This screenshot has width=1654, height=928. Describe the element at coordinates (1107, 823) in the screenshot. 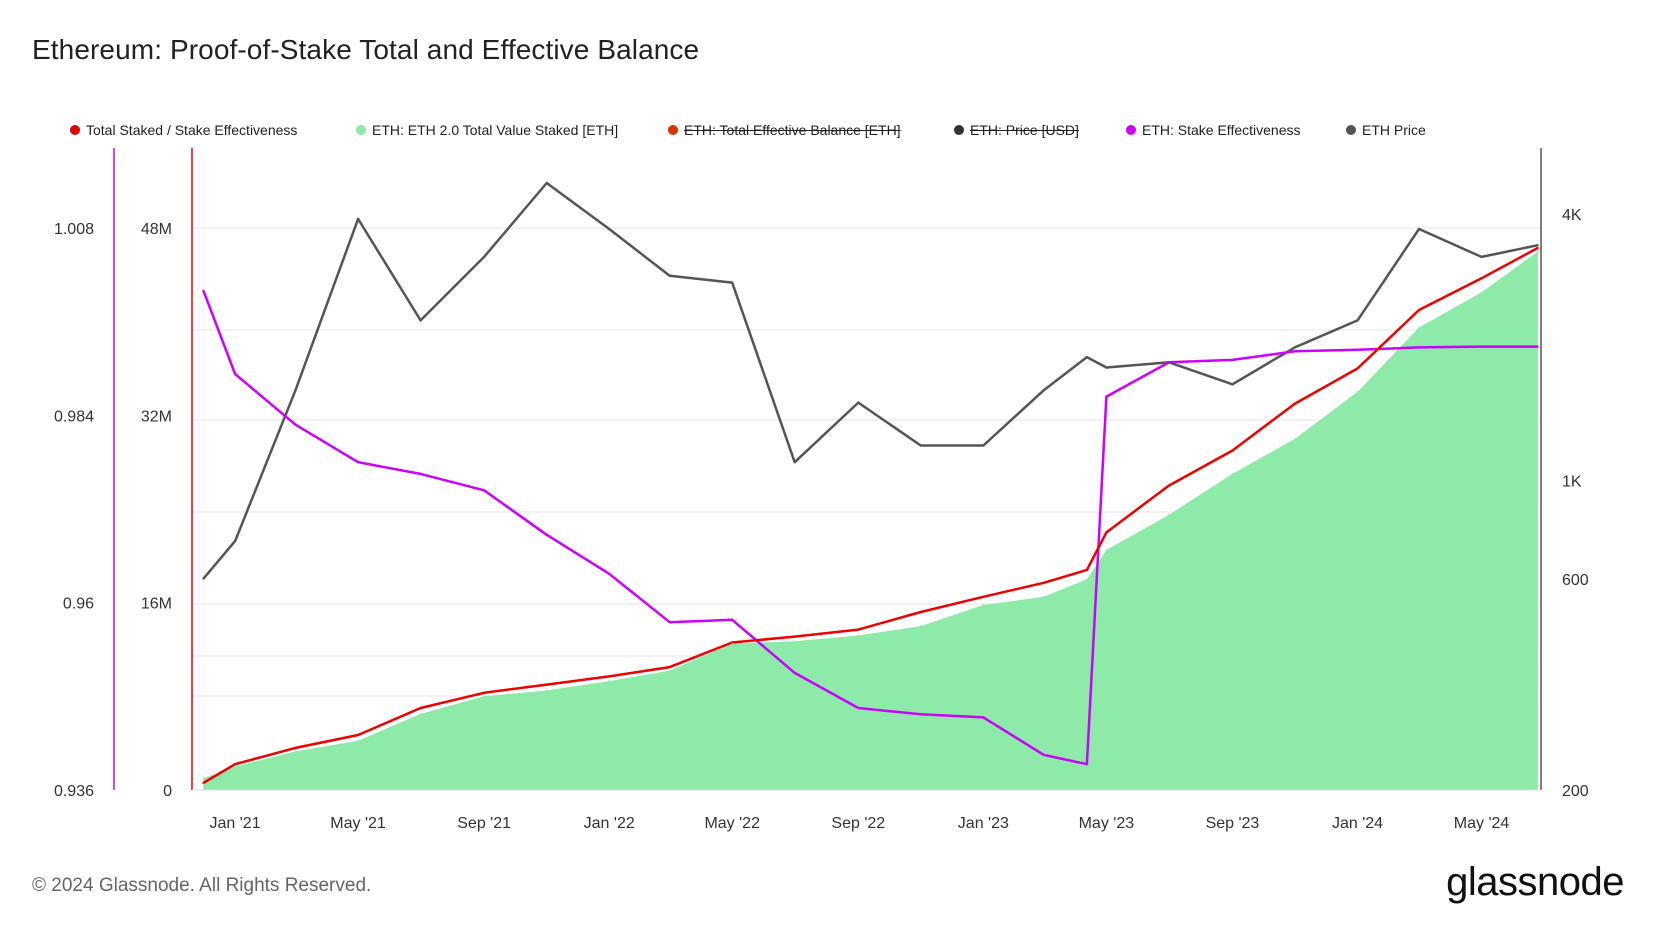

I see `x-tick-label: May '23` at that location.